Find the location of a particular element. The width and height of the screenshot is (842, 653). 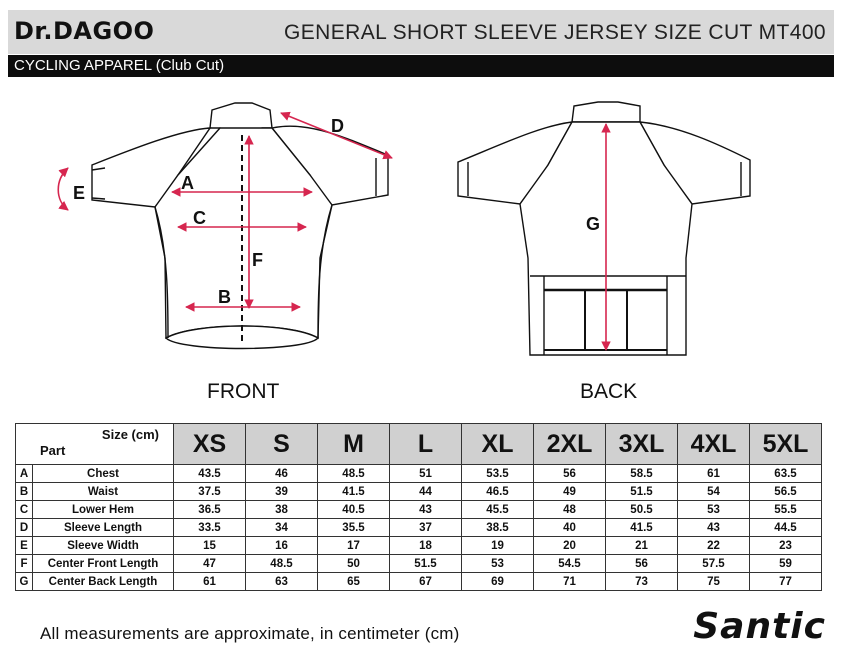

table-cell: 37 is located at coordinates (425, 527).